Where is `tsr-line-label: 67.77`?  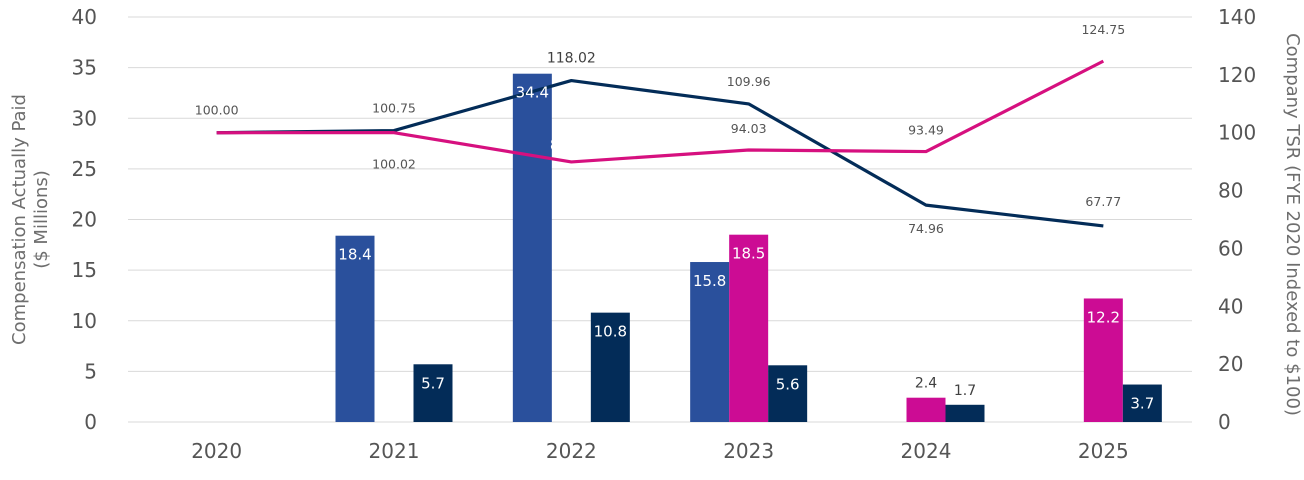
tsr-line-label: 67.77 is located at coordinates (1103, 201).